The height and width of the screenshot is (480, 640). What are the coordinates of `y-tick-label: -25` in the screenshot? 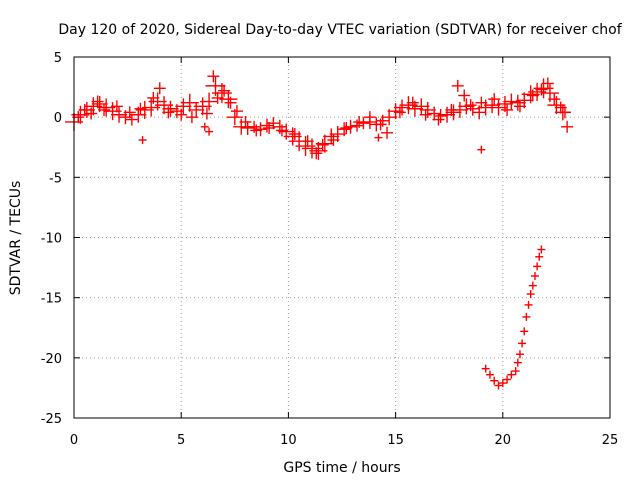 It's located at (51, 419).